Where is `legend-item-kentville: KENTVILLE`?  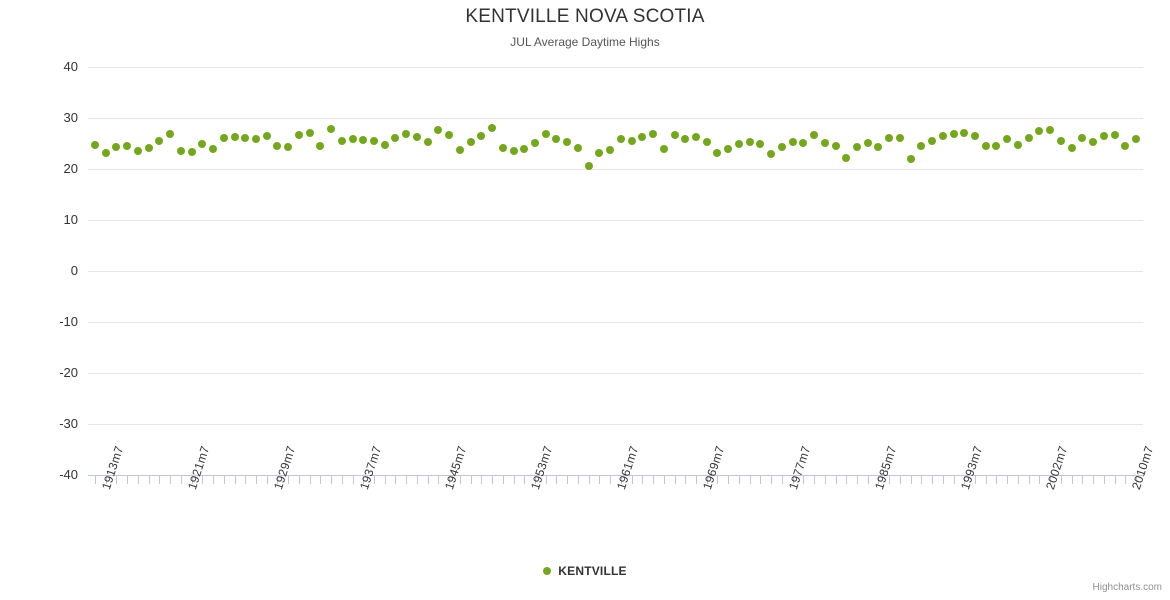
legend-item-kentville: KENTVILLE is located at coordinates (585, 570).